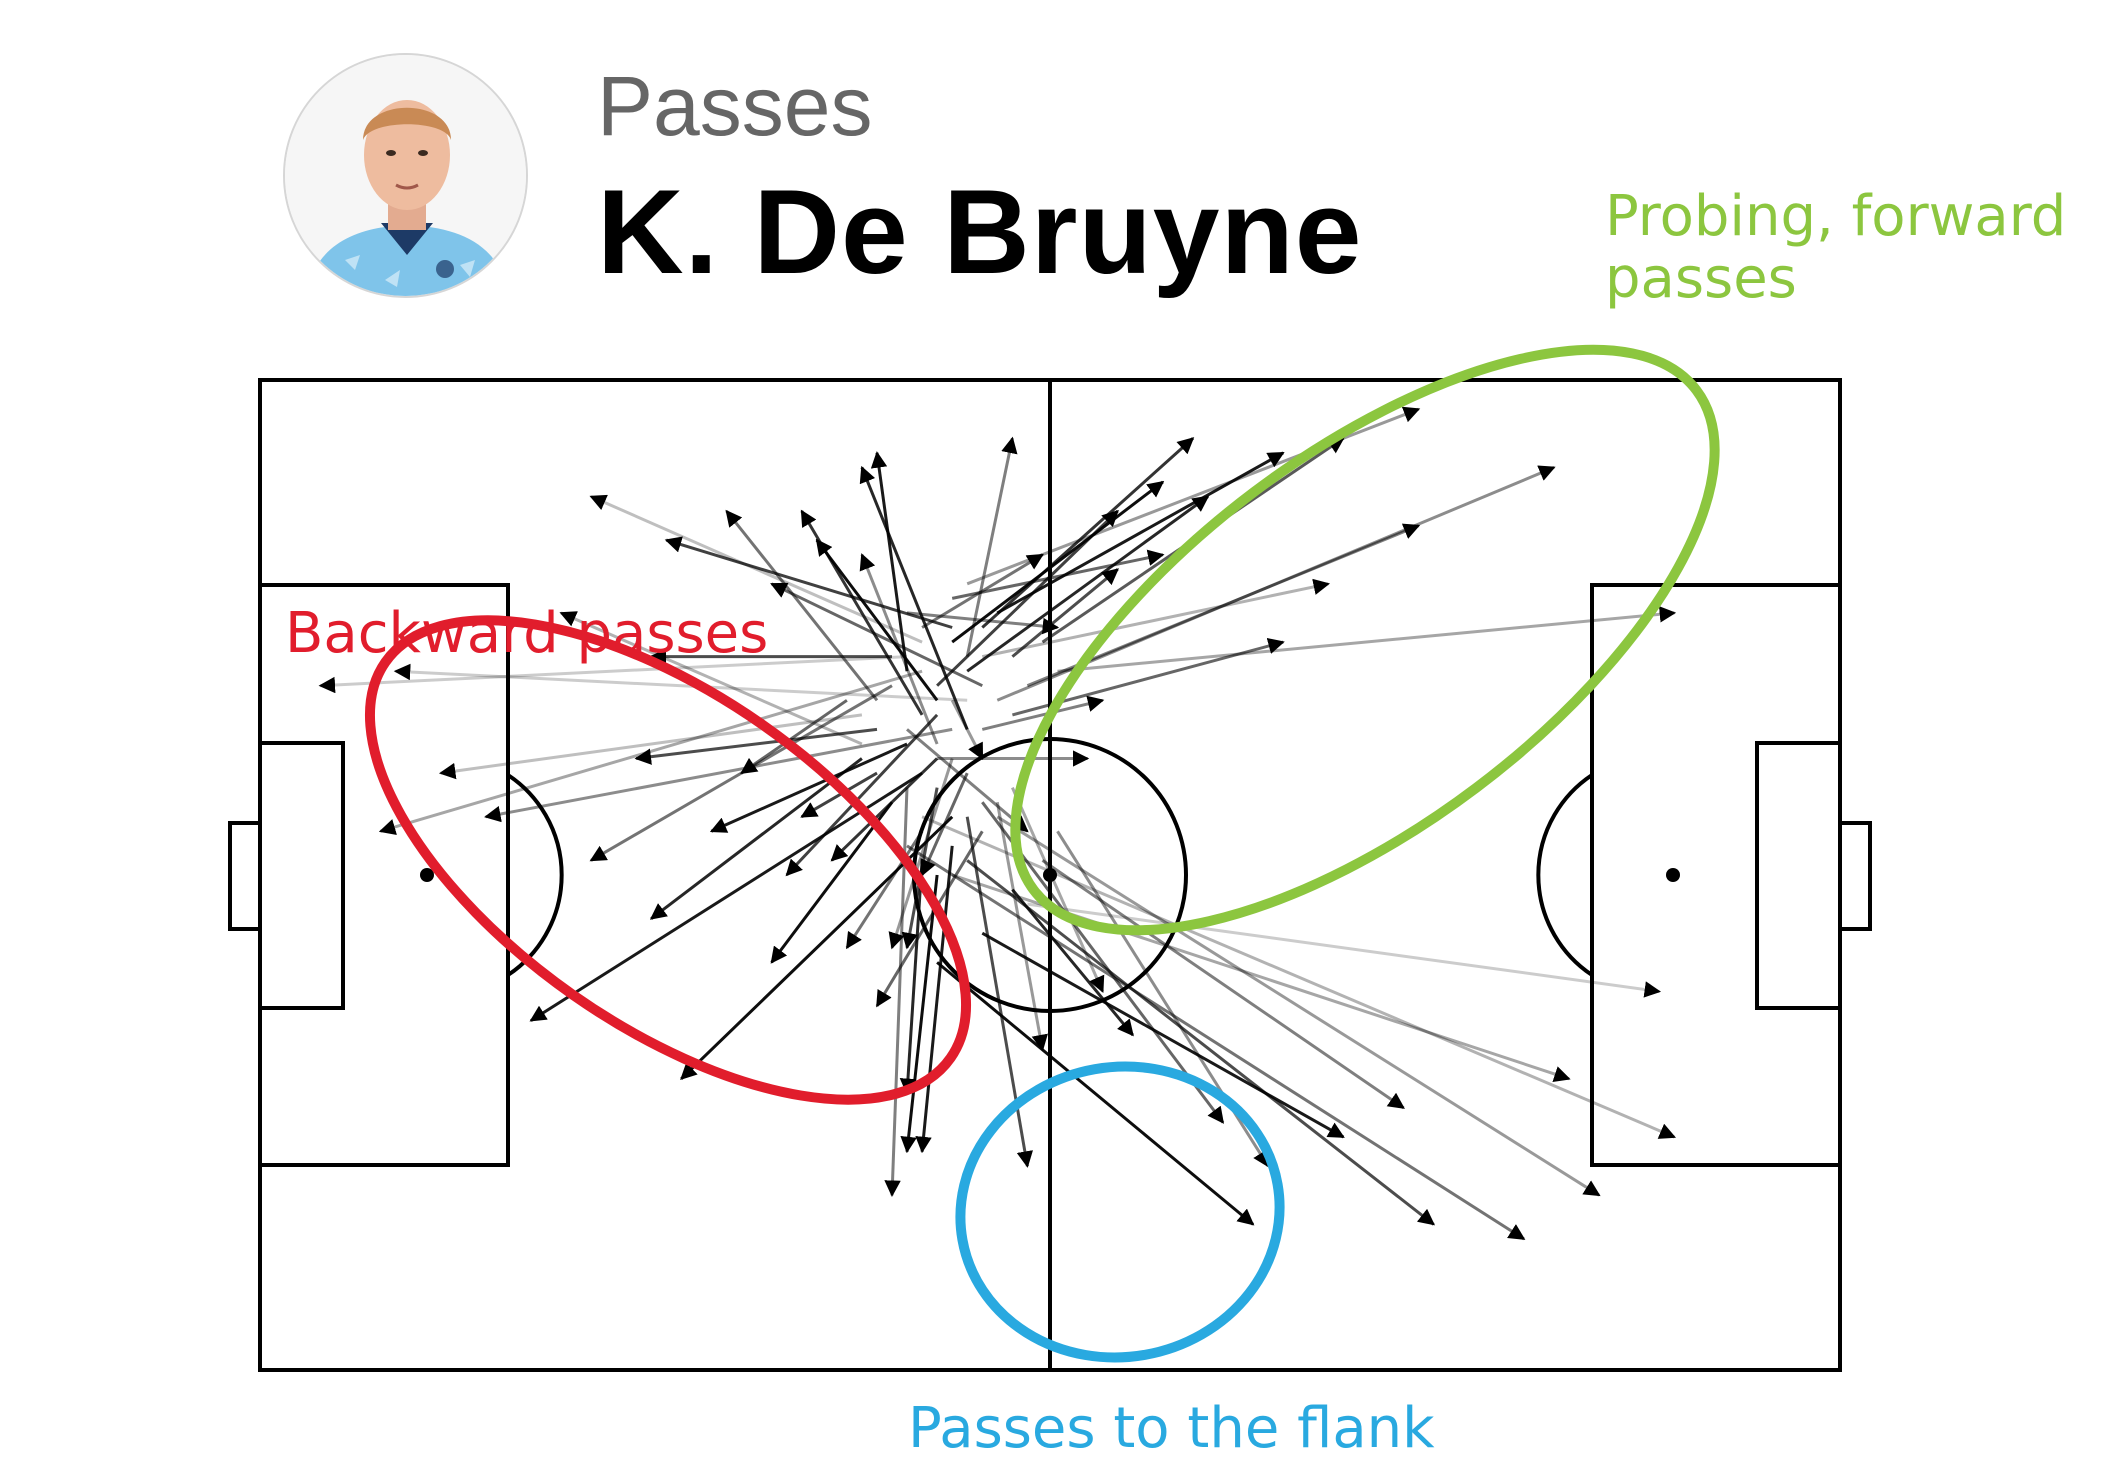 The image size is (2114, 1475). I want to click on right-goal, so click(1855, 876).